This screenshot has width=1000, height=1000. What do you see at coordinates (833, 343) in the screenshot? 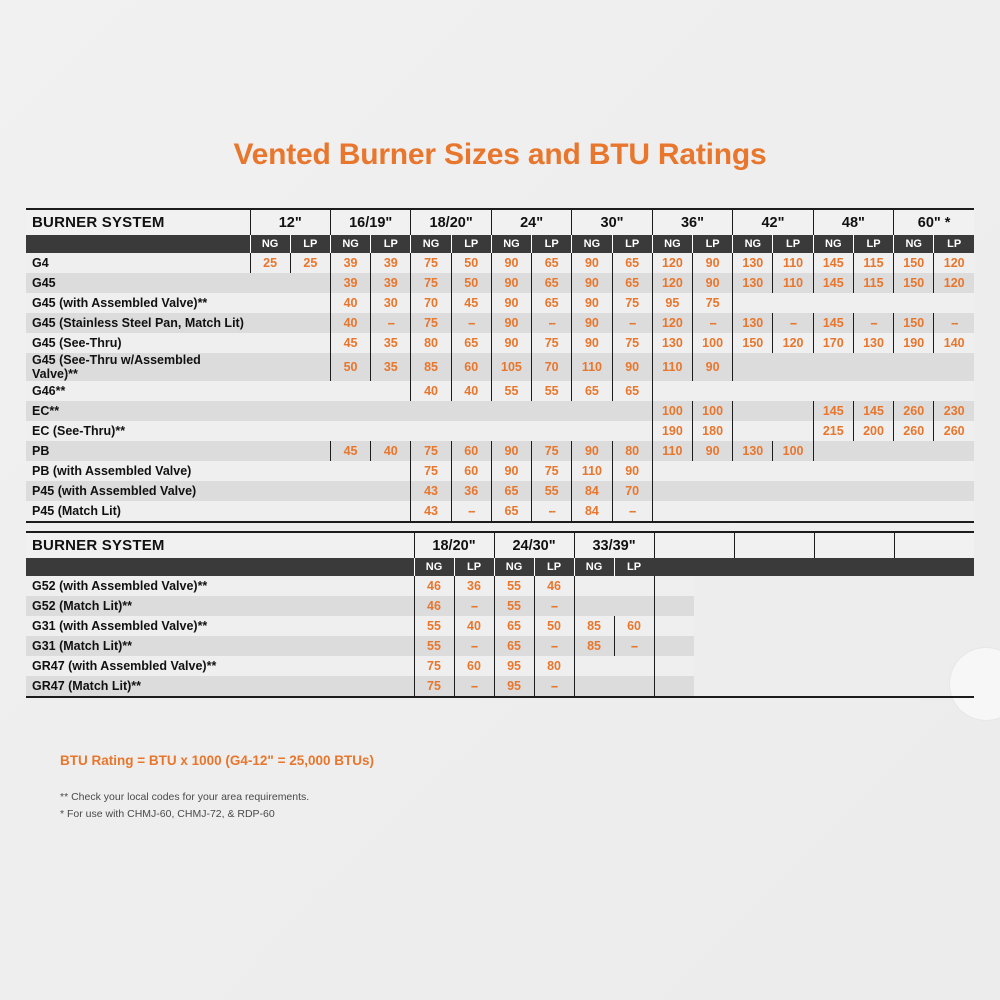
I see `btu-cell: 170` at bounding box center [833, 343].